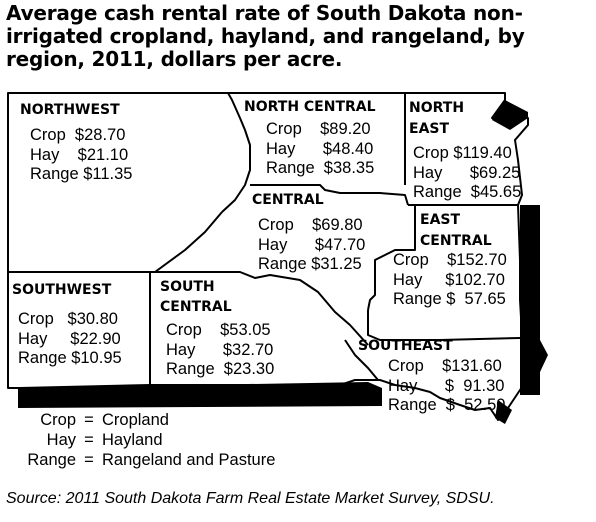 The height and width of the screenshot is (522, 596). What do you see at coordinates (456, 241) in the screenshot?
I see `region-name-east-central-2: CENTRAL` at bounding box center [456, 241].